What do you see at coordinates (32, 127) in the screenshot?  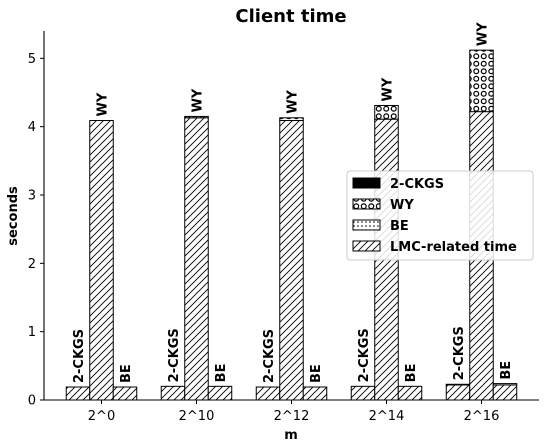 I see `y-tick-label: 4` at bounding box center [32, 127].